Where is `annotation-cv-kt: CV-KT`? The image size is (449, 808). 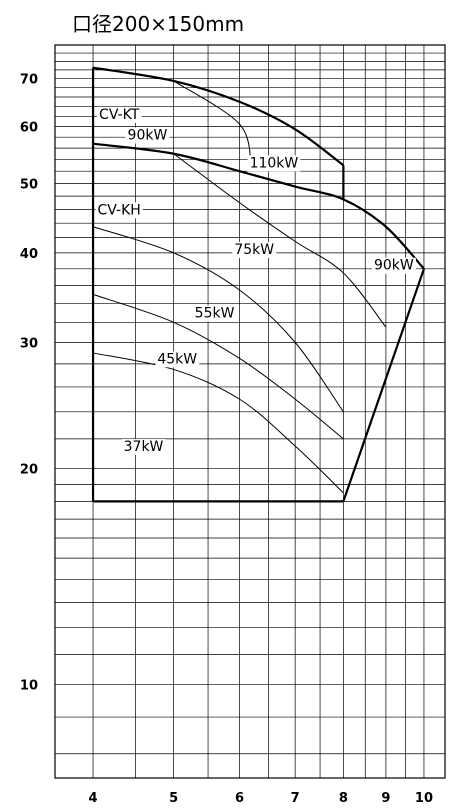
annotation-cv-kt: CV-KT is located at coordinates (119, 115).